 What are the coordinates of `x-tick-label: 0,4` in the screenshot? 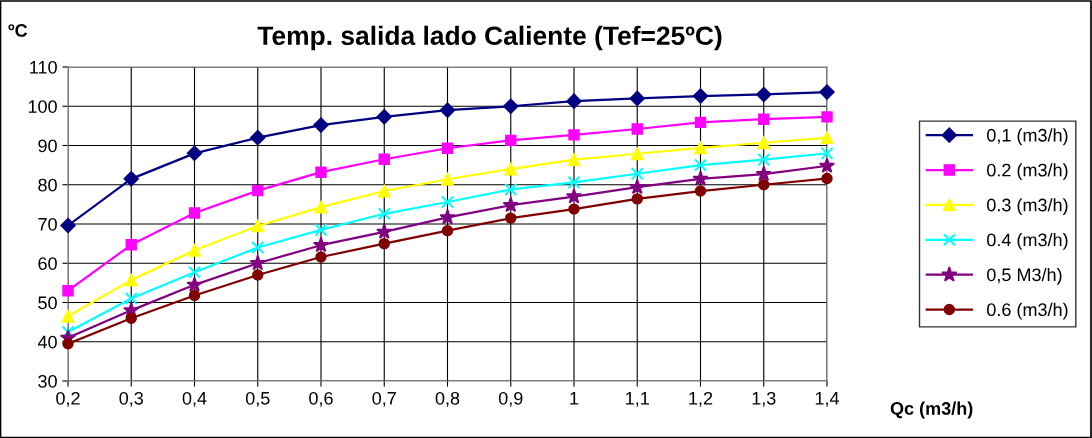 It's located at (194, 399).